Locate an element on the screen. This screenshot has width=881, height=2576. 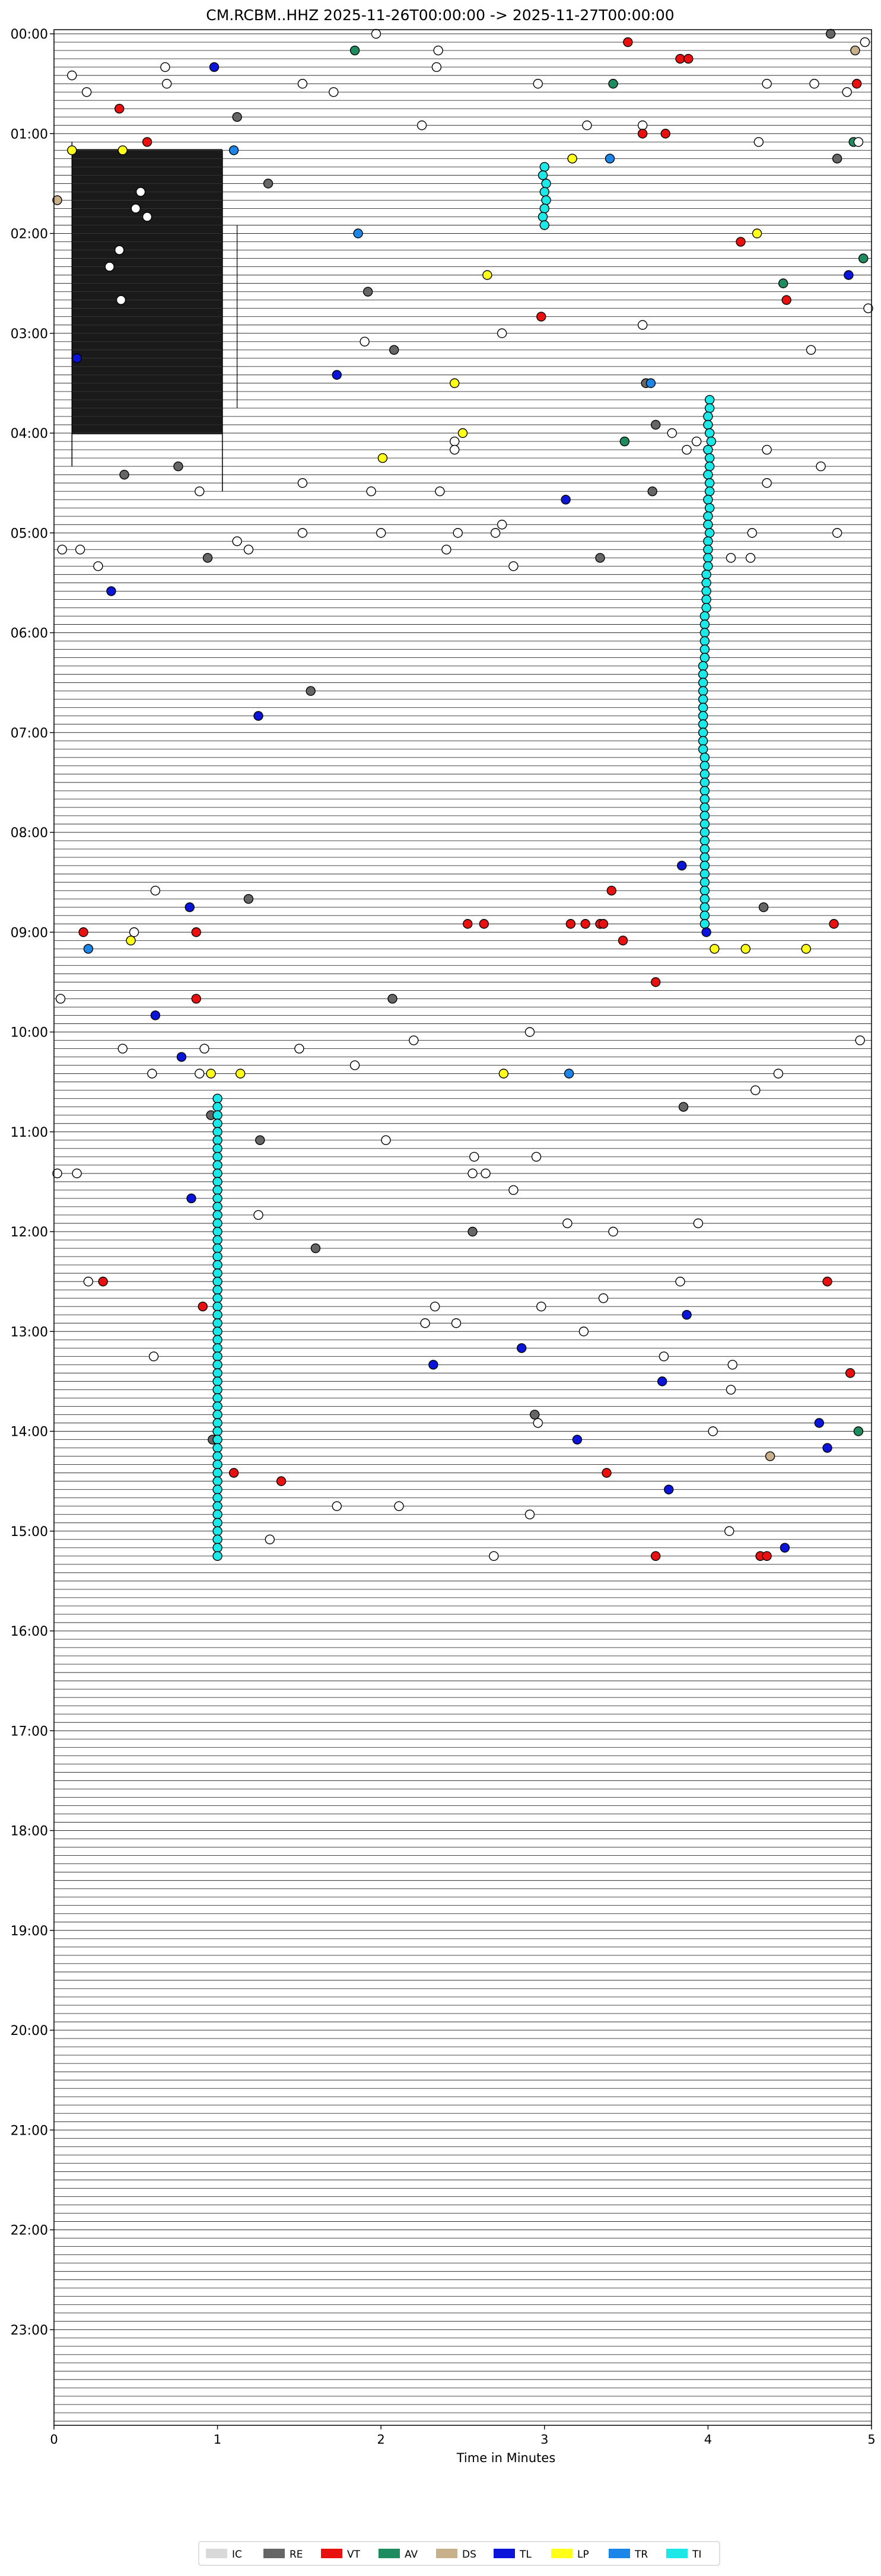
event-marker-ds is located at coordinates (57, 200).